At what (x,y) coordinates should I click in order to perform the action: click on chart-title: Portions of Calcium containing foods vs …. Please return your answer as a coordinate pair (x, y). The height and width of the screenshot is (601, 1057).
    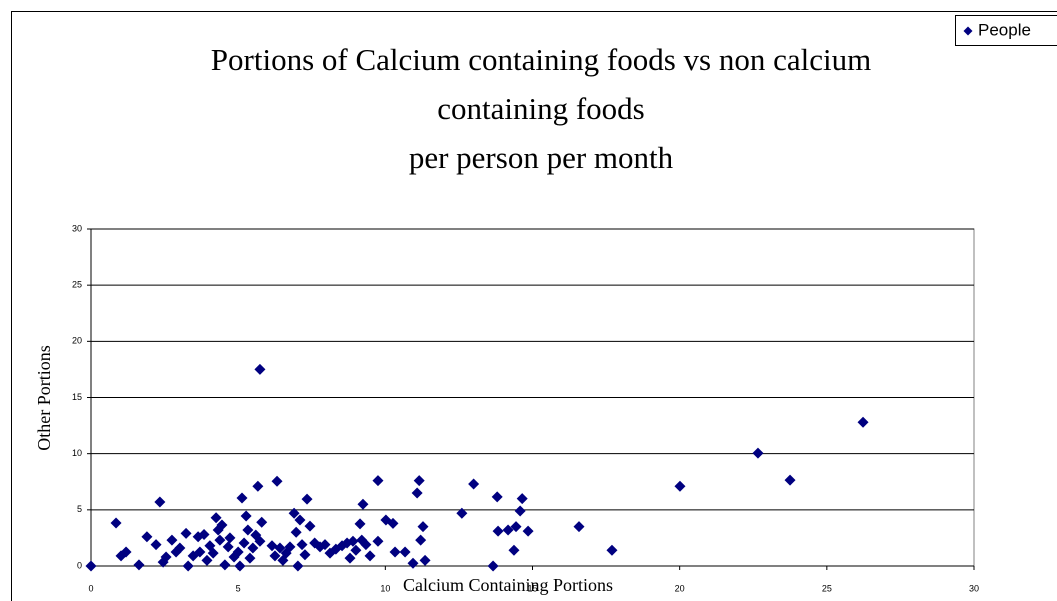
    Looking at the image, I should click on (541, 59).